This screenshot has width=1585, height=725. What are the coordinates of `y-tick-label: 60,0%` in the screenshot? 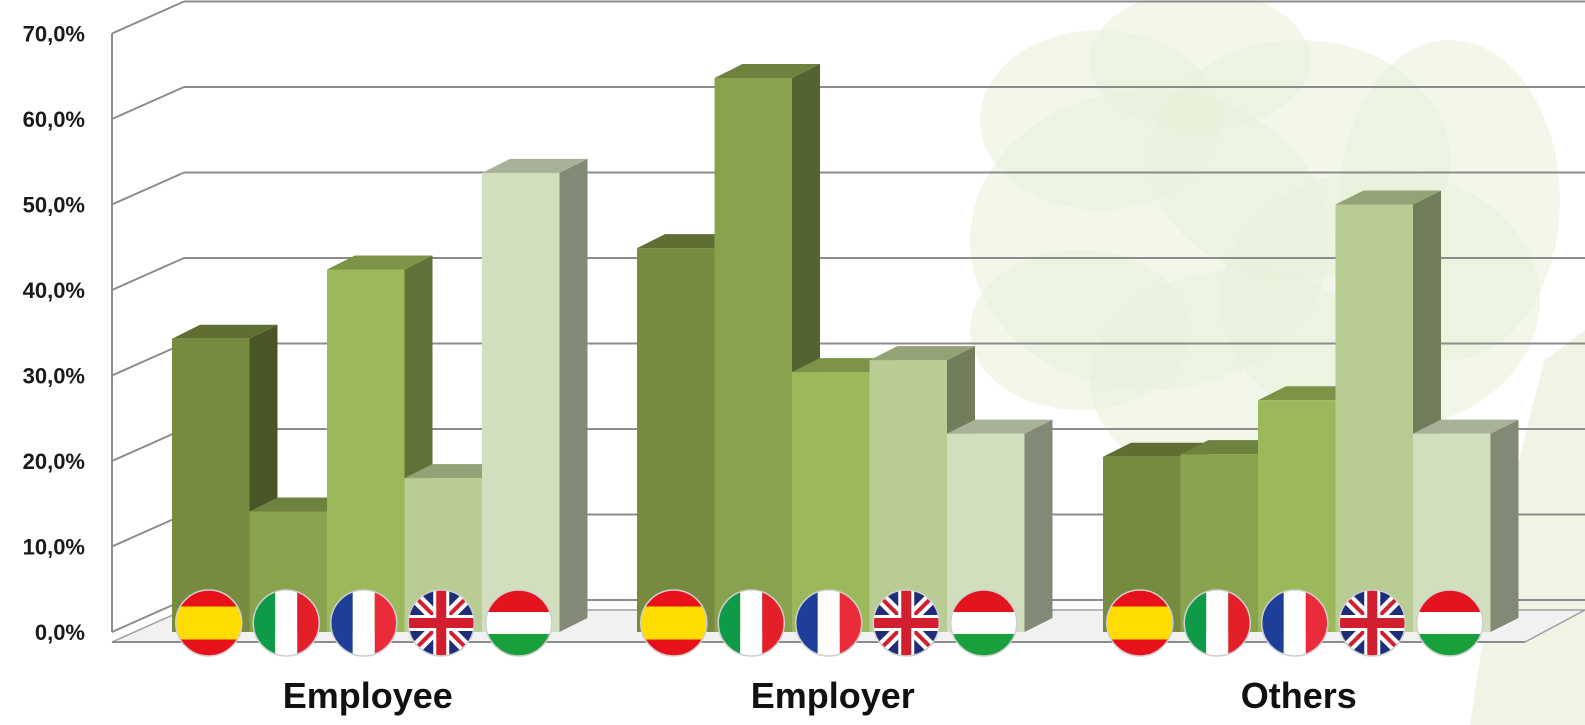 It's located at (54, 119).